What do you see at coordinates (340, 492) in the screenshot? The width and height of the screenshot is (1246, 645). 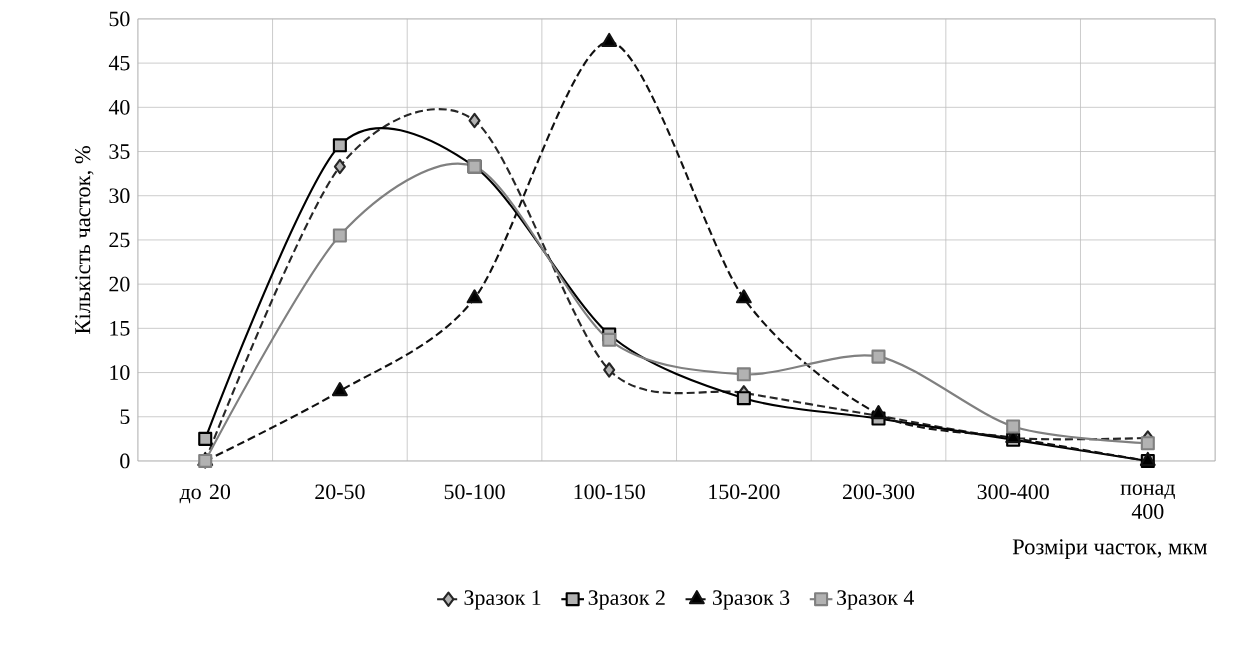 I see `x-tick-label: 20-50` at bounding box center [340, 492].